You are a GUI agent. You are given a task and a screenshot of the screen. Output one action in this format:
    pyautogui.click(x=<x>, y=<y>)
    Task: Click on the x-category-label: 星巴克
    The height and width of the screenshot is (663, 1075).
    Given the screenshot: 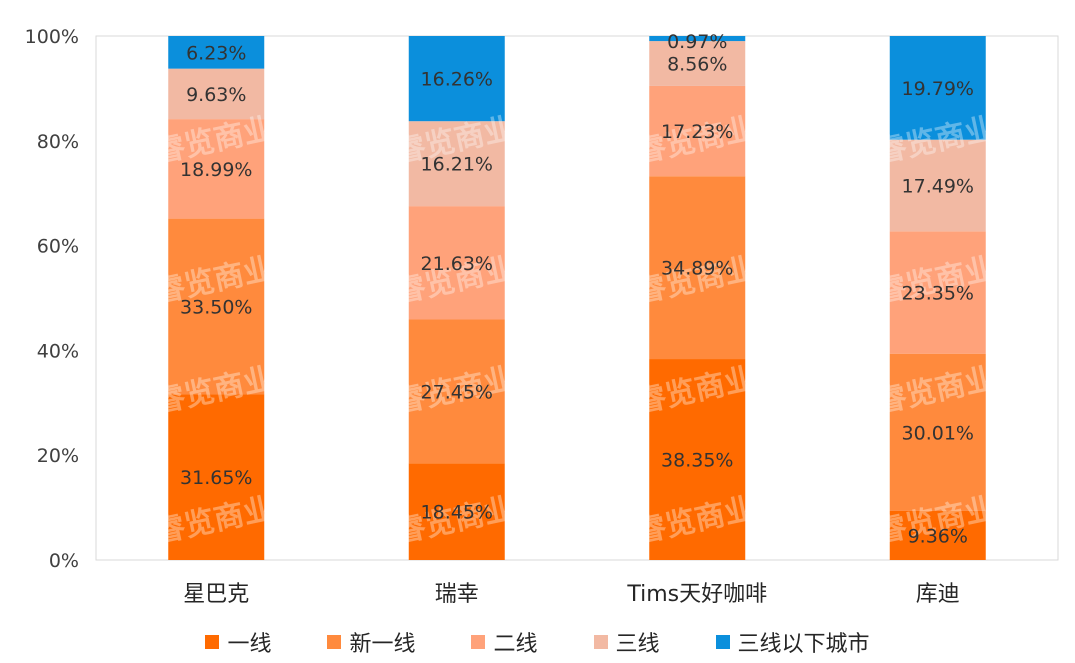 What is the action you would take?
    pyautogui.click(x=216, y=594)
    